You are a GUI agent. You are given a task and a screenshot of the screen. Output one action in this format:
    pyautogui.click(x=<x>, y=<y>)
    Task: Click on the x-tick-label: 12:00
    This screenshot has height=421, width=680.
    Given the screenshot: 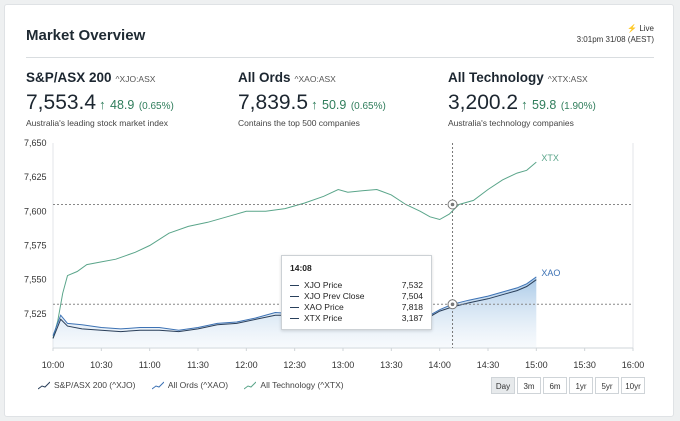 What is the action you would take?
    pyautogui.click(x=246, y=365)
    